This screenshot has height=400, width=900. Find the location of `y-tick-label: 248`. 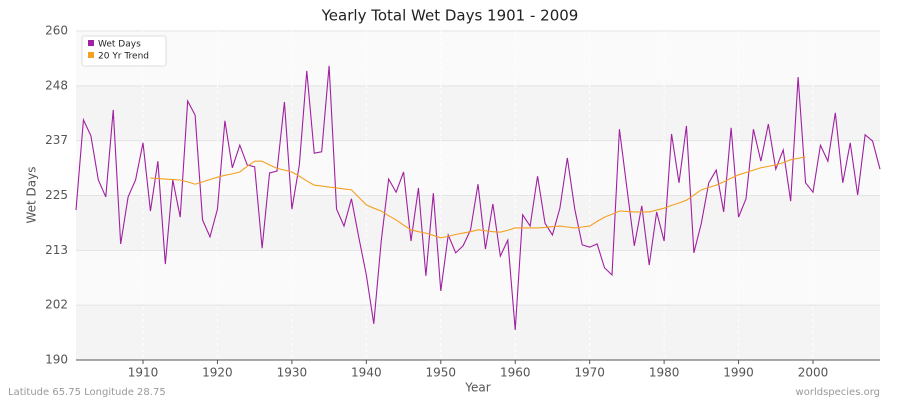

y-tick-label: 248 is located at coordinates (56, 85).